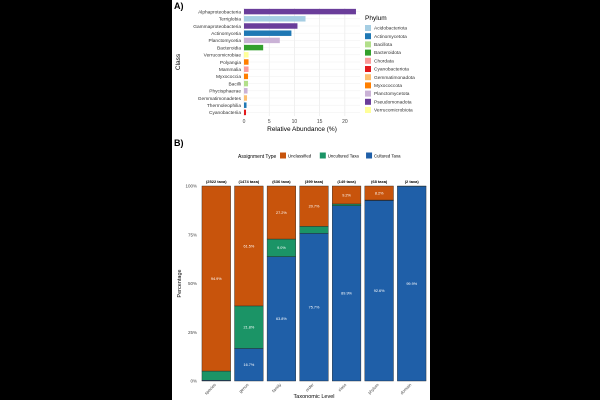 Image resolution: width=600 pixels, height=400 pixels. I want to click on panel-b-x-axis-title: Taxonomic Level, so click(314, 397).